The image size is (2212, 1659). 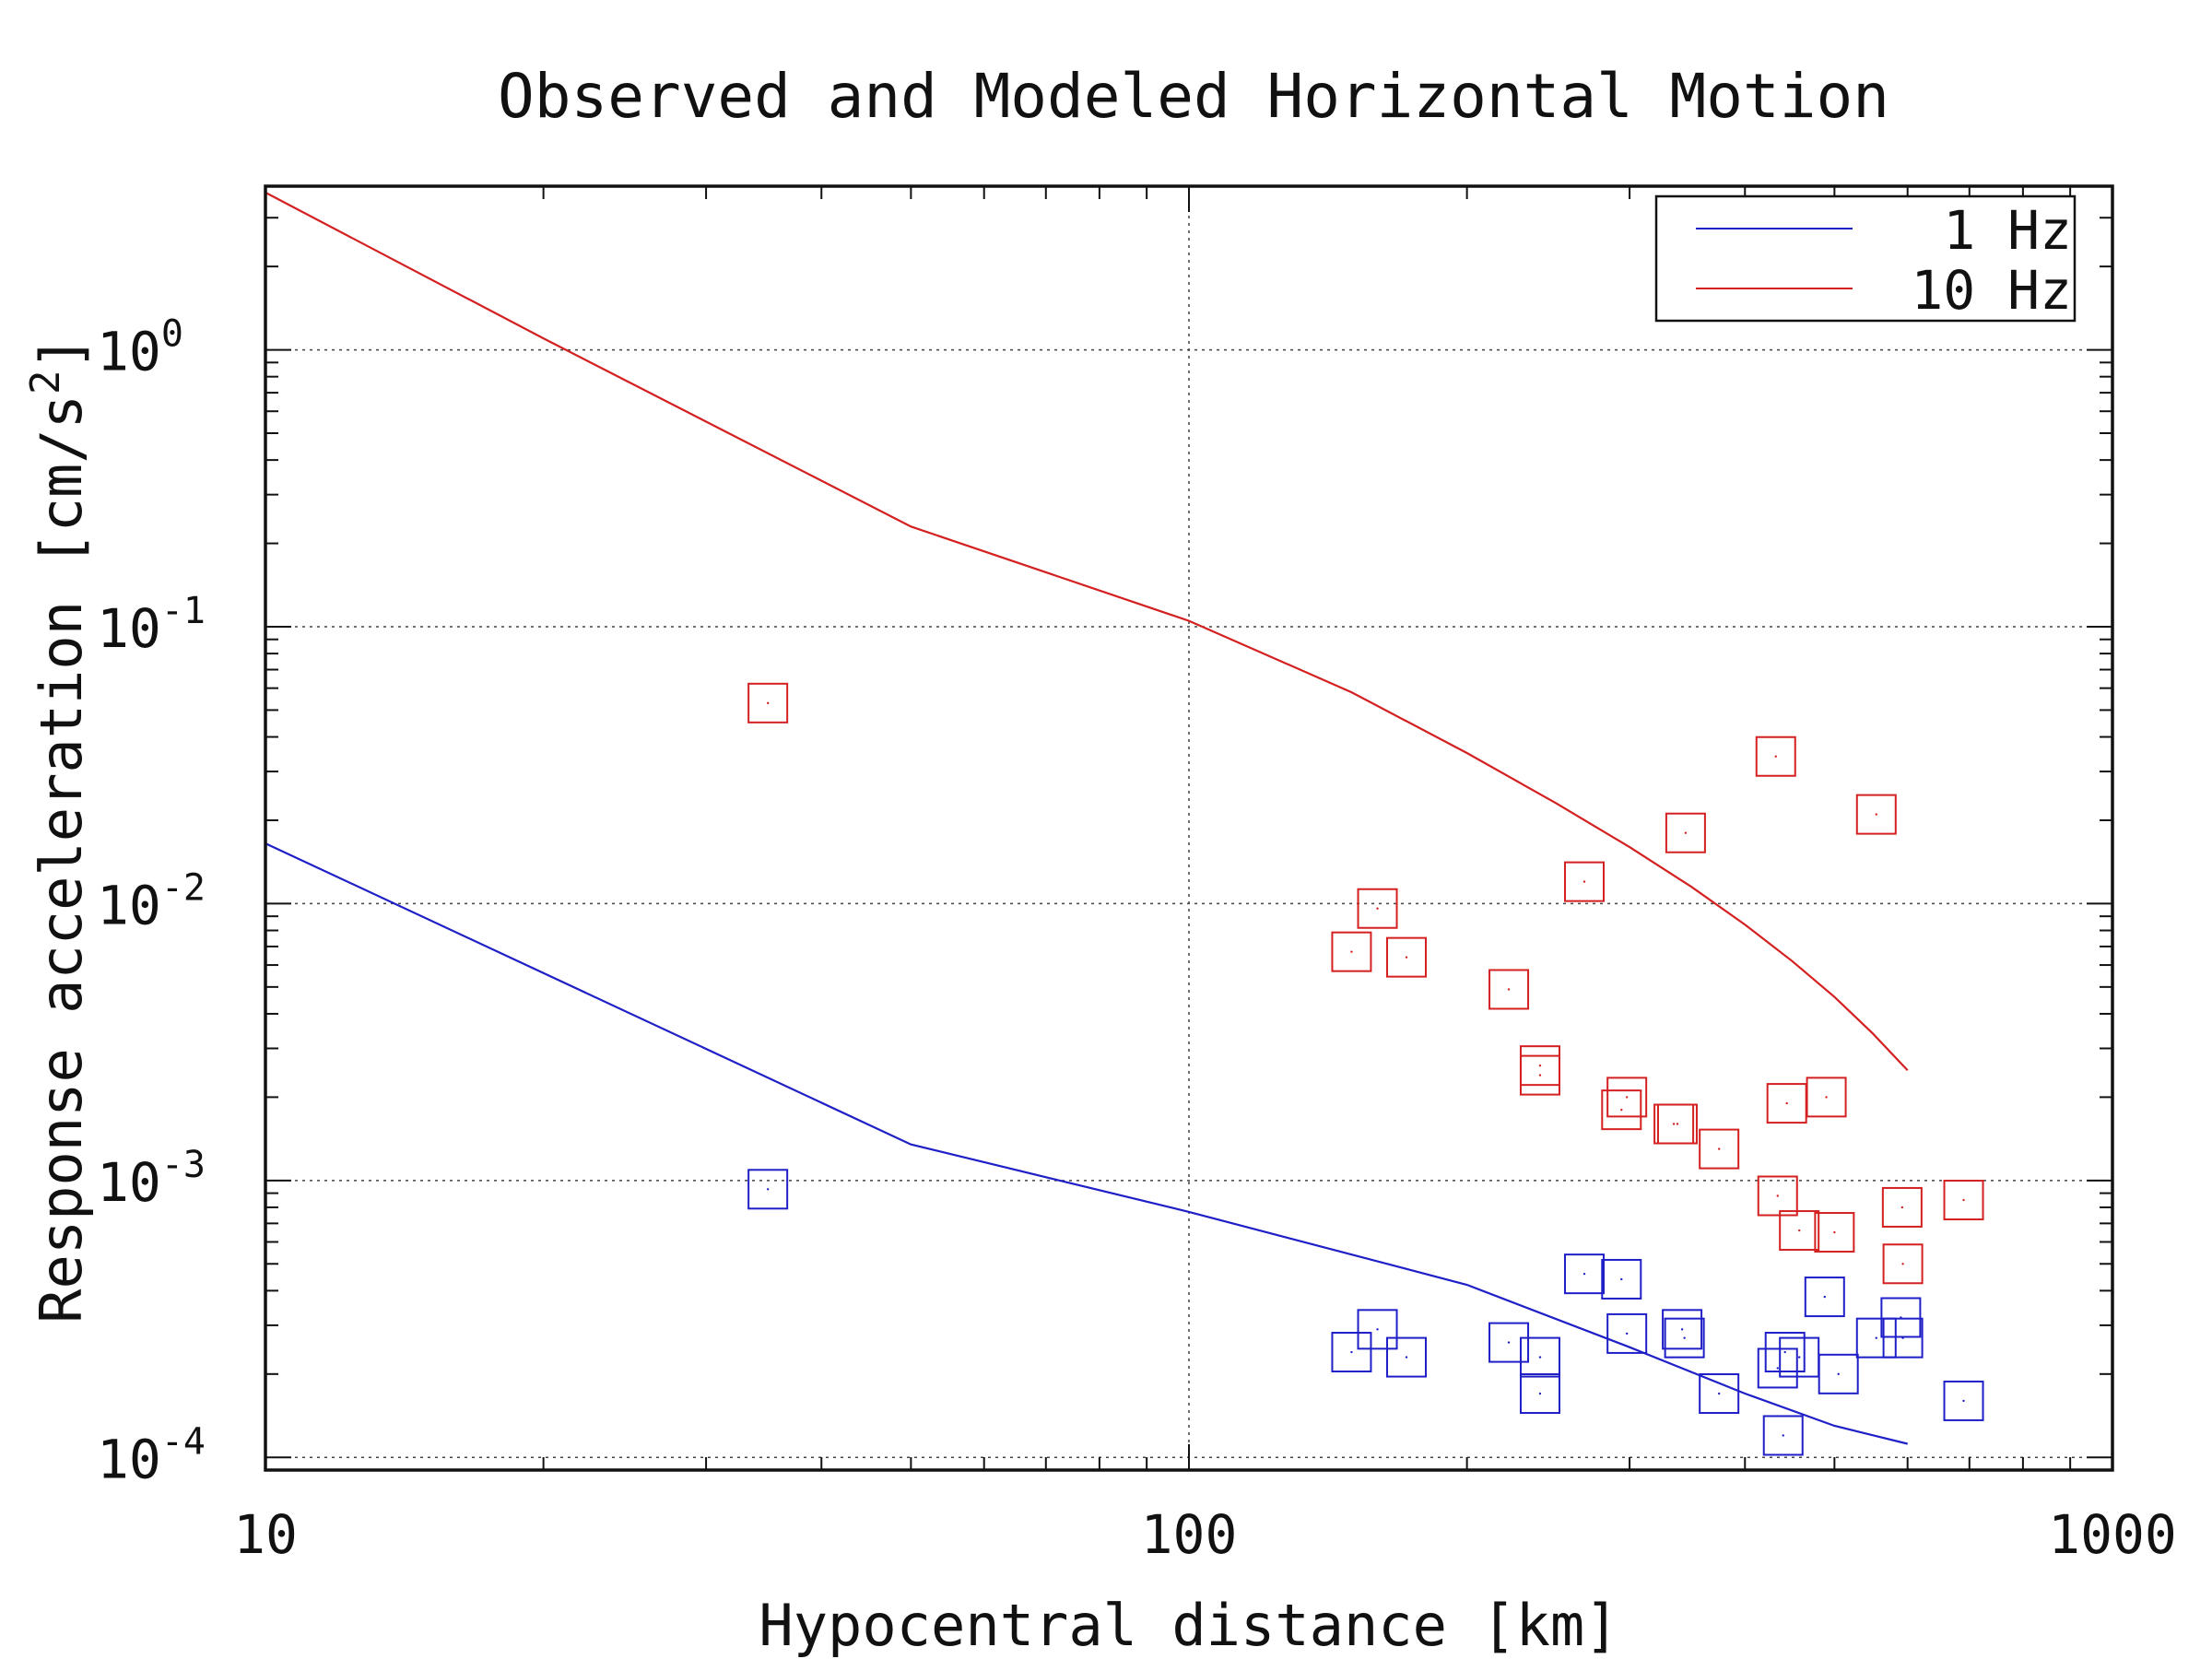 What do you see at coordinates (2007, 230) in the screenshot?
I see `legend-label-1hz: 1 Hz` at bounding box center [2007, 230].